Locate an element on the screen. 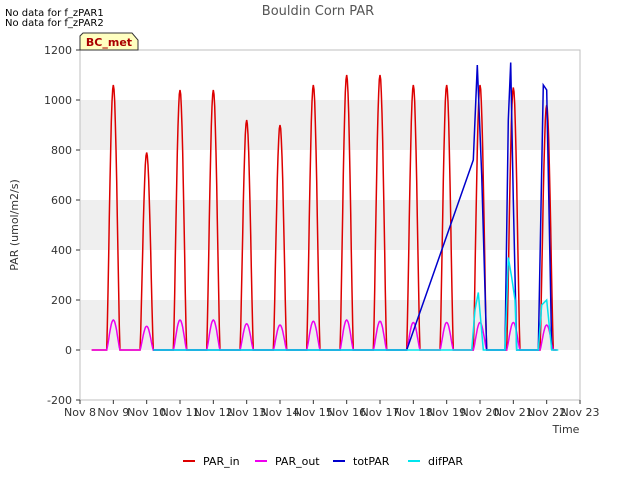 The width and height of the screenshot is (640, 480). legend-label: PAR_out is located at coordinates (297, 461).